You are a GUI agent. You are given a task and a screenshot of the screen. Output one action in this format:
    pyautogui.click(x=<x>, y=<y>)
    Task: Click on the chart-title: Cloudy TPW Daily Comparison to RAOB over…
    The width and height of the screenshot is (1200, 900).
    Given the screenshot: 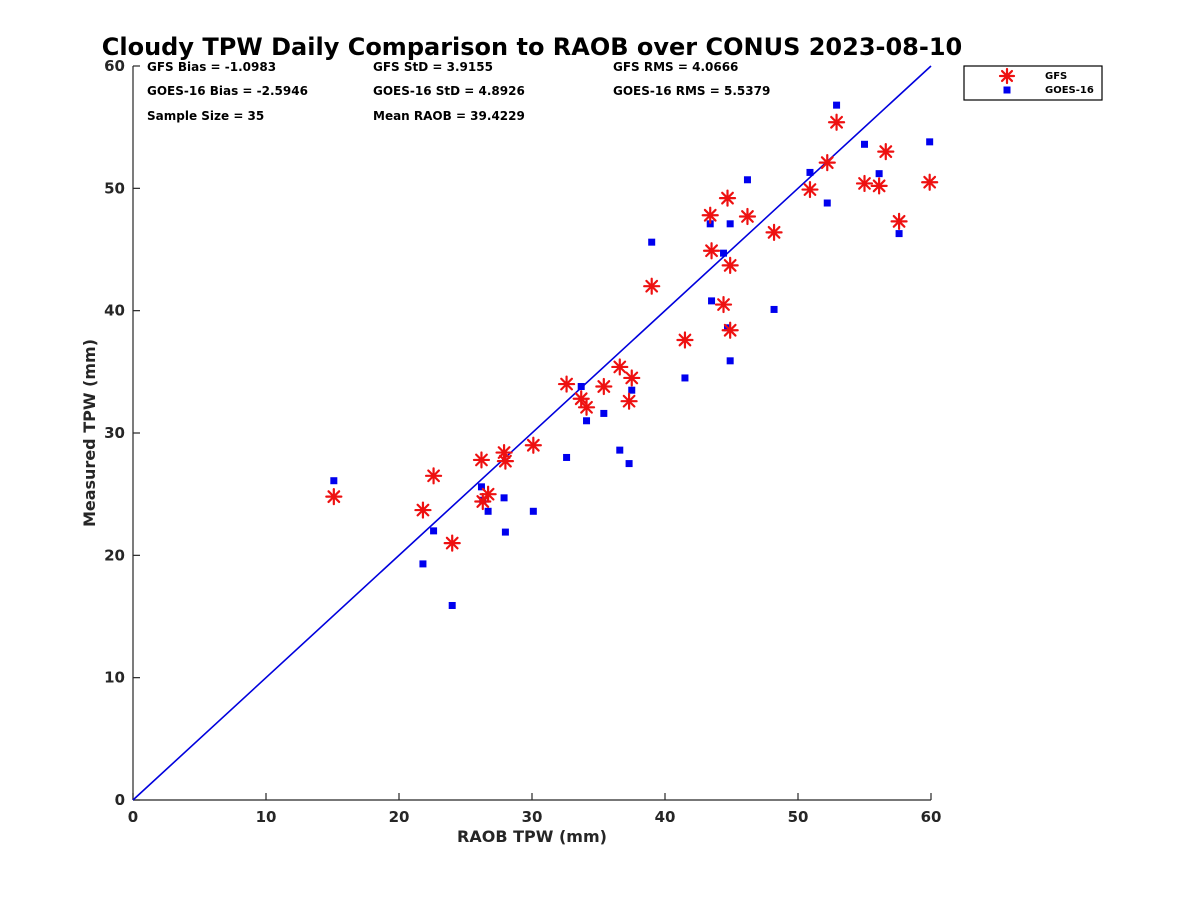 What is the action you would take?
    pyautogui.click(x=532, y=47)
    